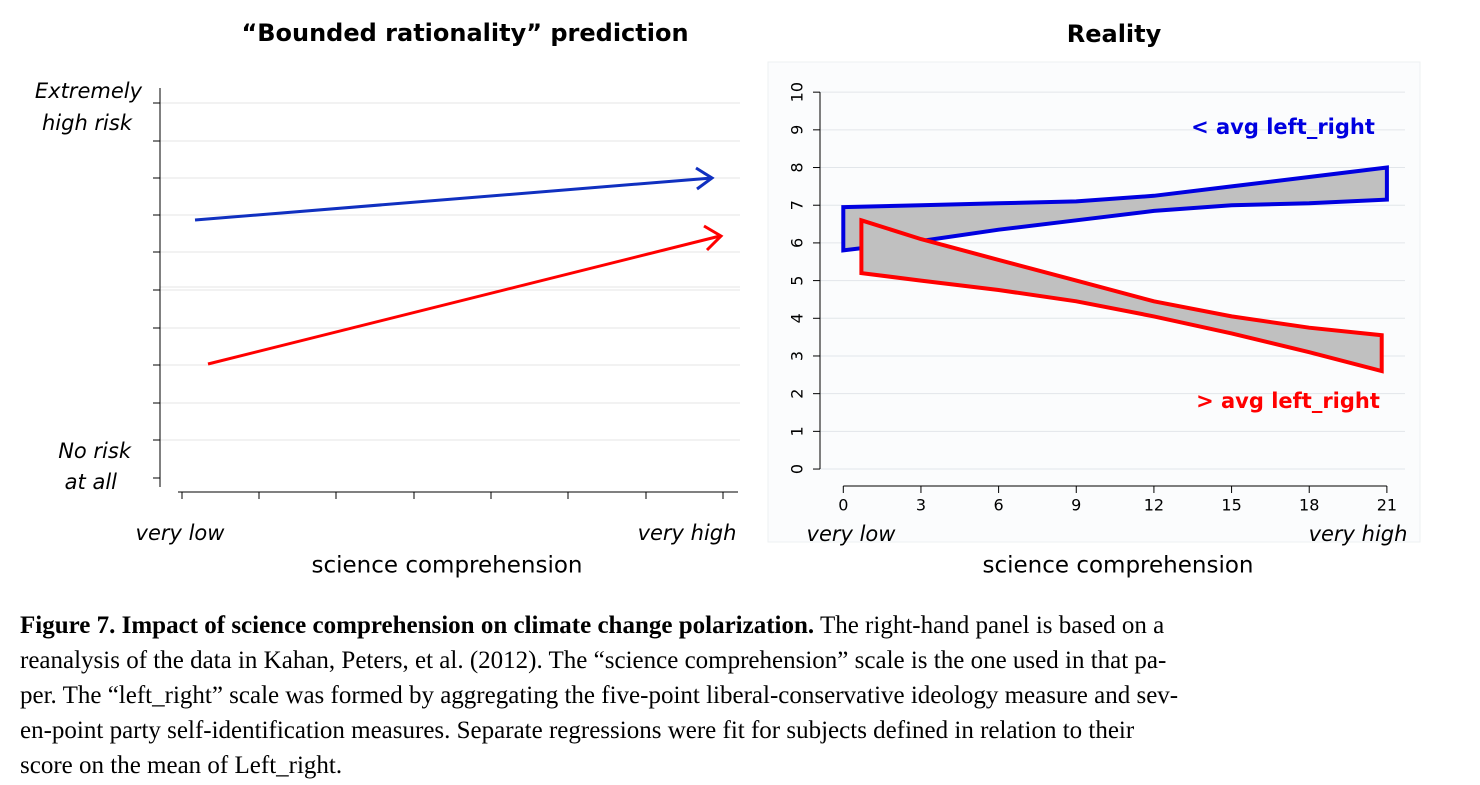 This screenshot has height=785, width=1480. What do you see at coordinates (843, 505) in the screenshot?
I see `x-tick-label: 0` at bounding box center [843, 505].